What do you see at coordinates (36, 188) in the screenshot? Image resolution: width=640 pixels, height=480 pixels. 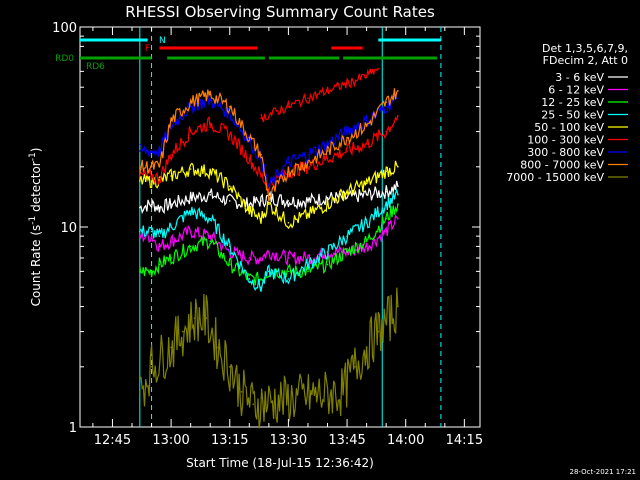 I see `y-axis-label-mid: detector` at bounding box center [36, 188].